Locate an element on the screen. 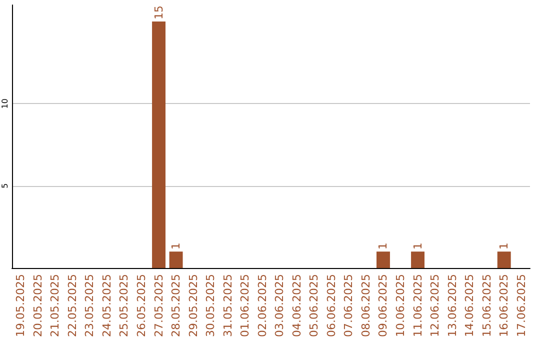 The image size is (540, 340). y-tick-label: 5 is located at coordinates (5, 185).